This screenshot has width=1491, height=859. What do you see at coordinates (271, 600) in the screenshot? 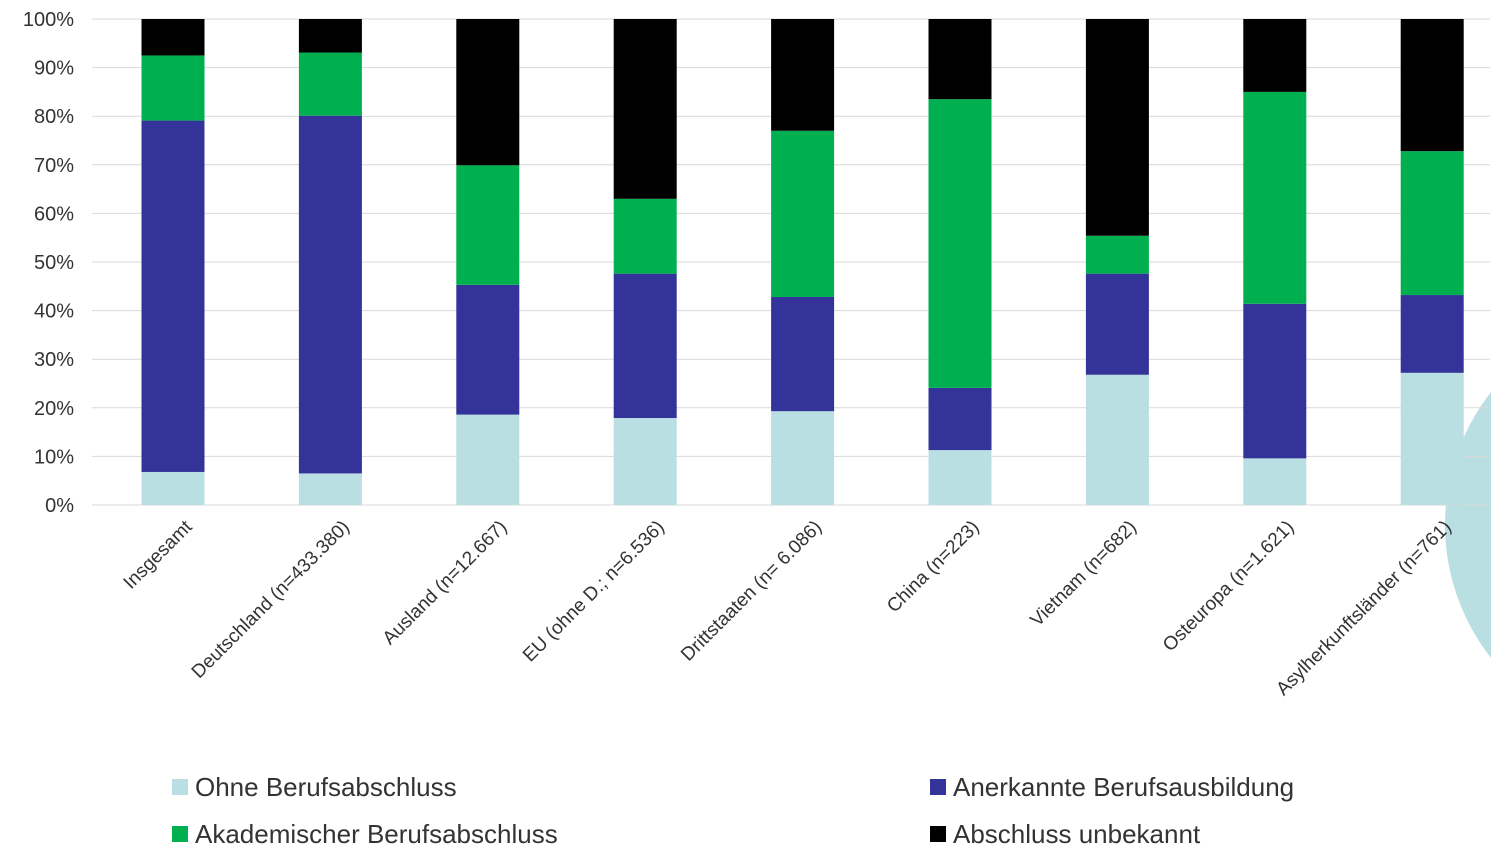
I see `x-category-label: Deutschland (n=433.380)` at bounding box center [271, 600].